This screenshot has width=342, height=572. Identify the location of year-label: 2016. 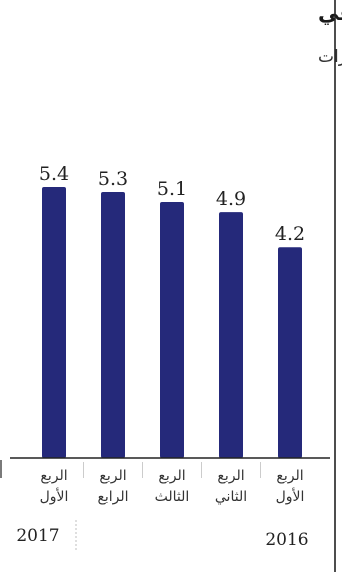
(286, 540).